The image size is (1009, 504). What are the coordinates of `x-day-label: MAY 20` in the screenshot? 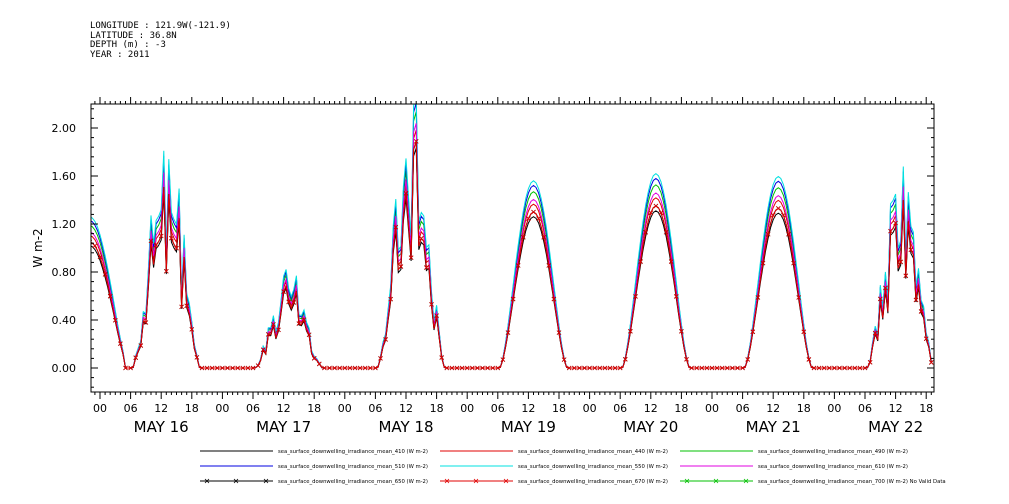 It's located at (650, 427).